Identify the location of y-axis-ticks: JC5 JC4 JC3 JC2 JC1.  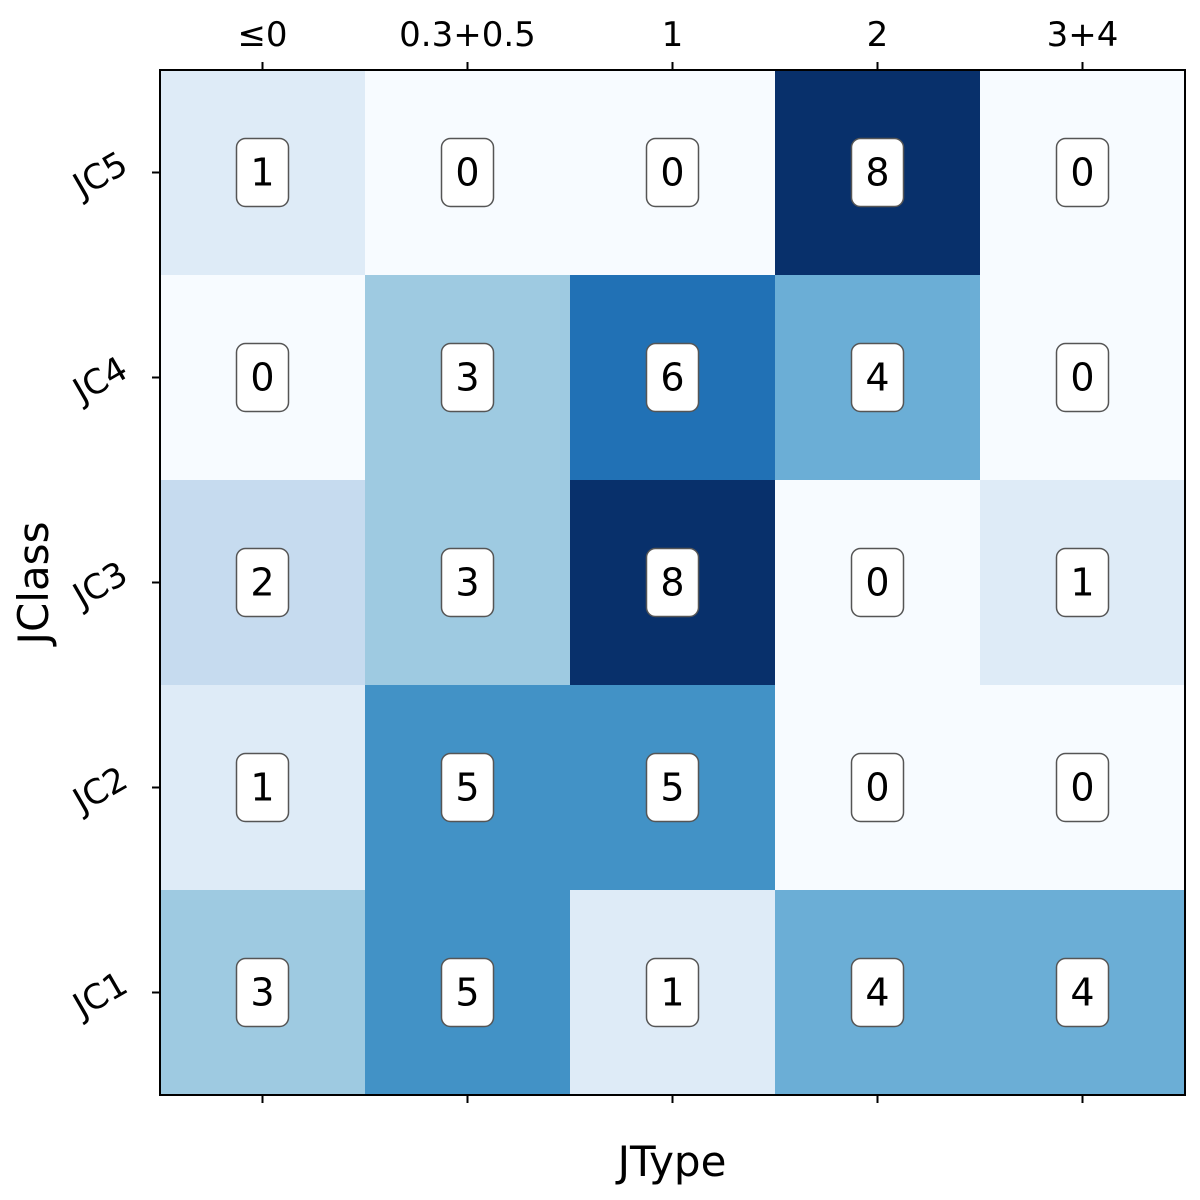
(112, 585).